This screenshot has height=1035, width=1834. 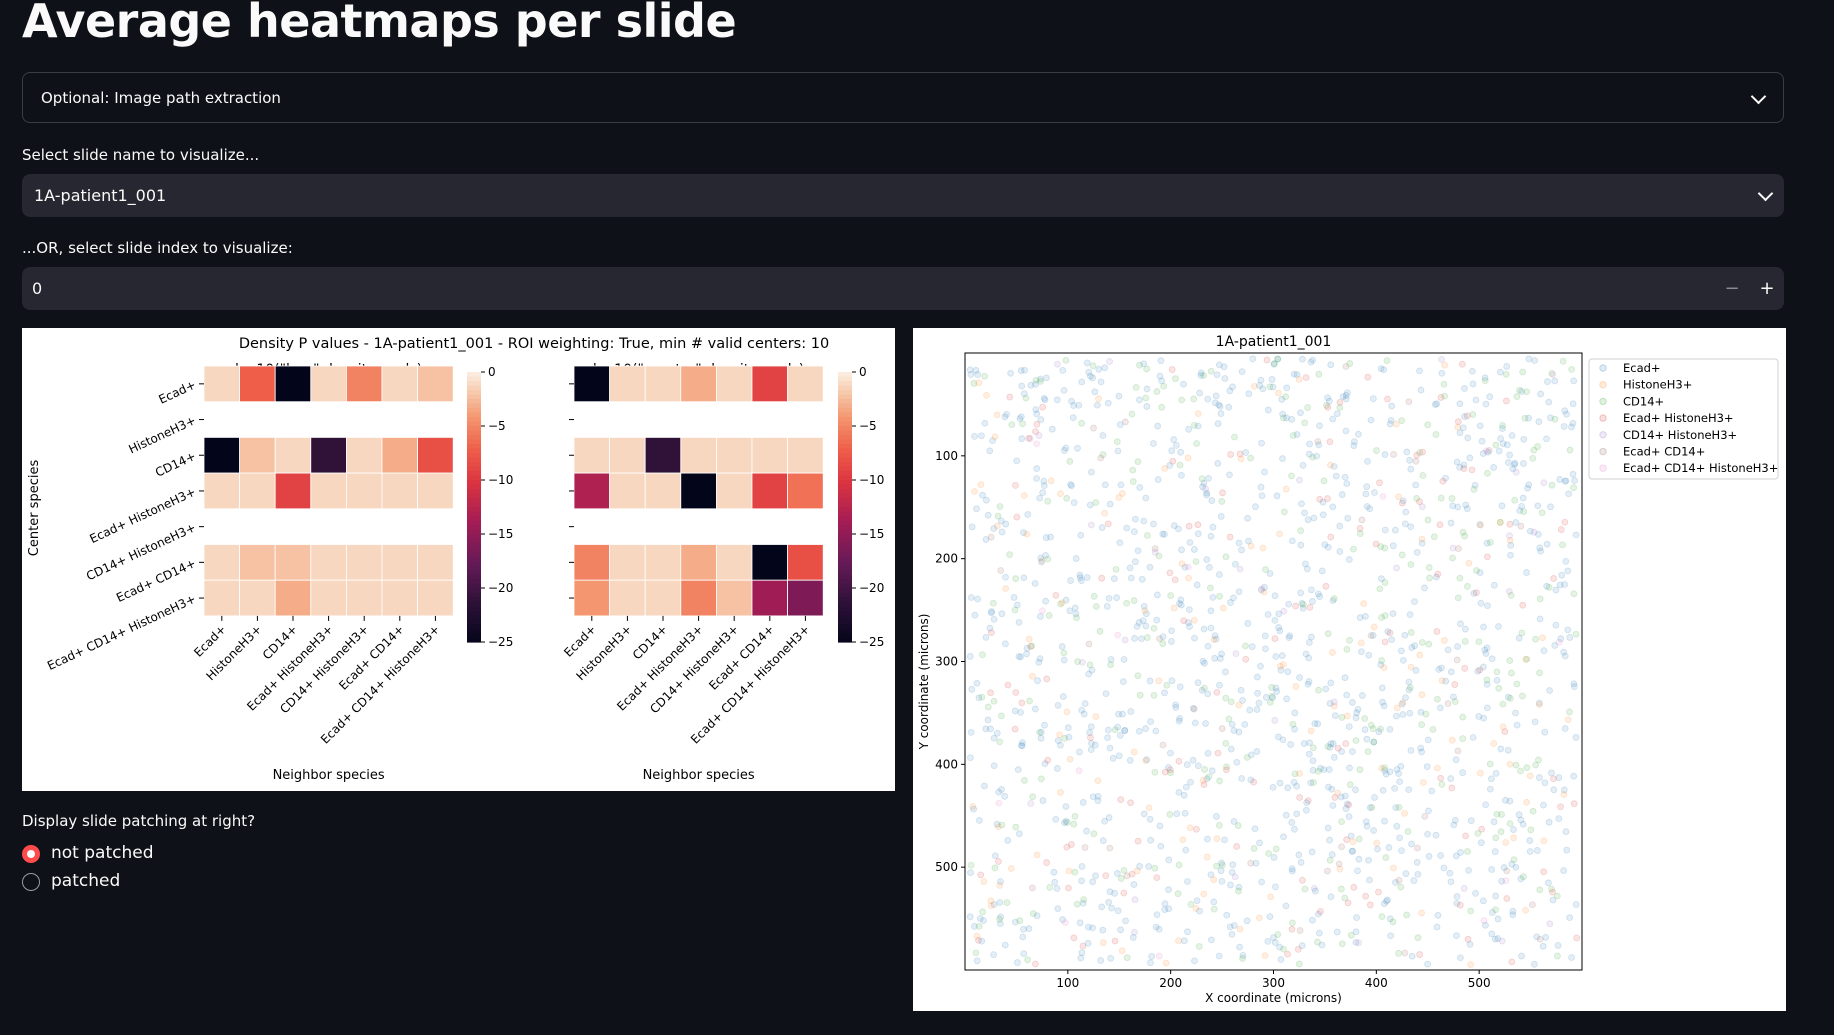 What do you see at coordinates (903, 195) in the screenshot?
I see `slide-name-select: 1A-patient1_001` at bounding box center [903, 195].